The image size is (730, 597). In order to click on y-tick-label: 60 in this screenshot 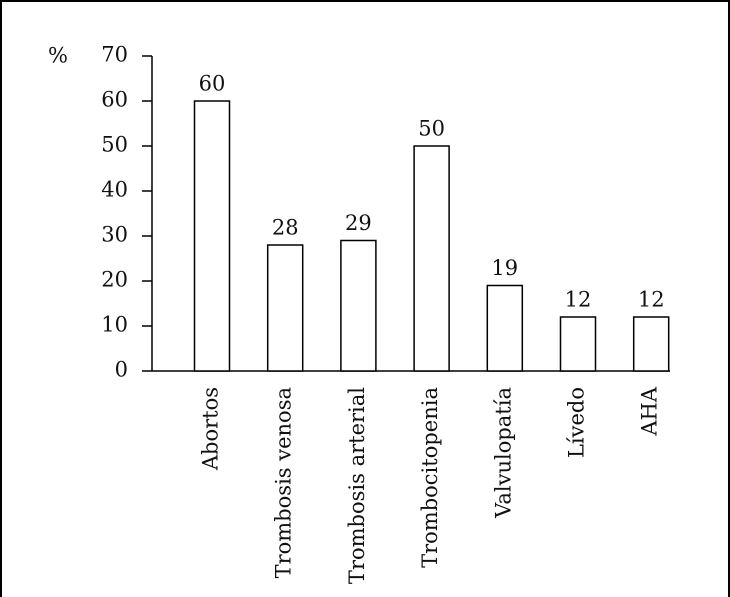, I will do `click(114, 100)`.